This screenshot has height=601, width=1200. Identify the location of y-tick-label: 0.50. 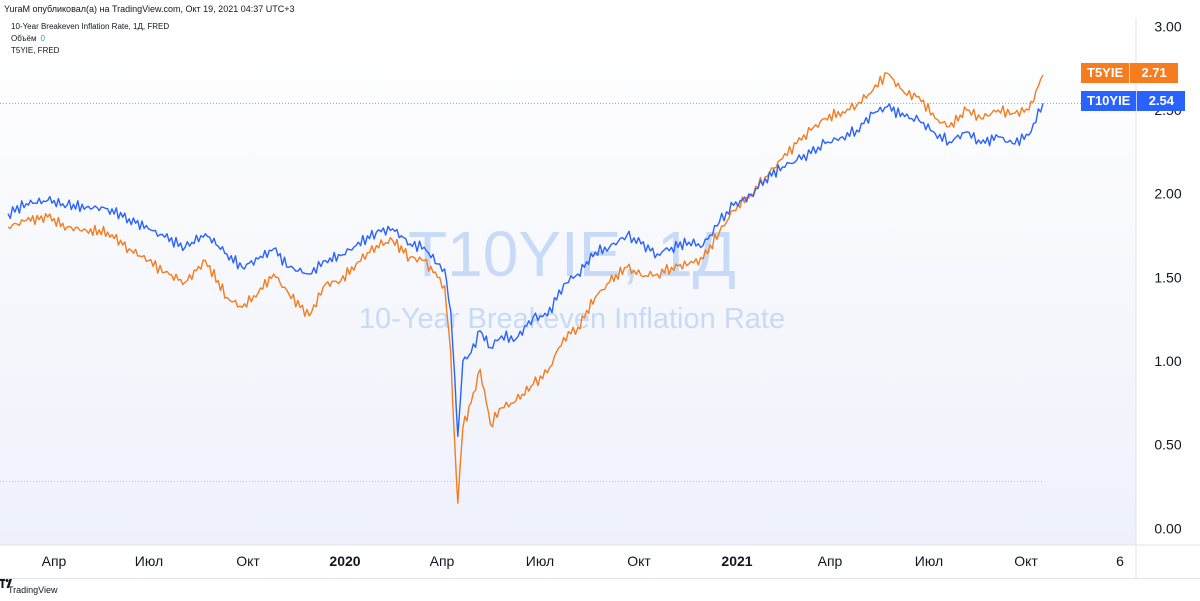
(1167, 445).